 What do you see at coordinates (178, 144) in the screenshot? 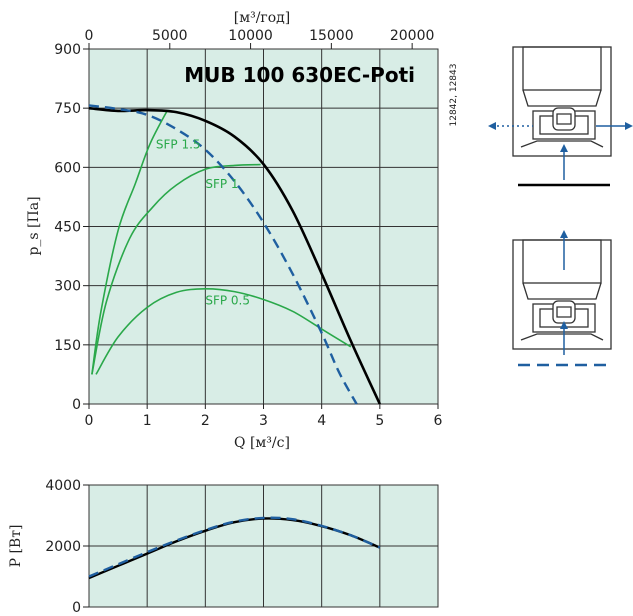
I see `sfp-label: SFP 1.5` at bounding box center [178, 144].